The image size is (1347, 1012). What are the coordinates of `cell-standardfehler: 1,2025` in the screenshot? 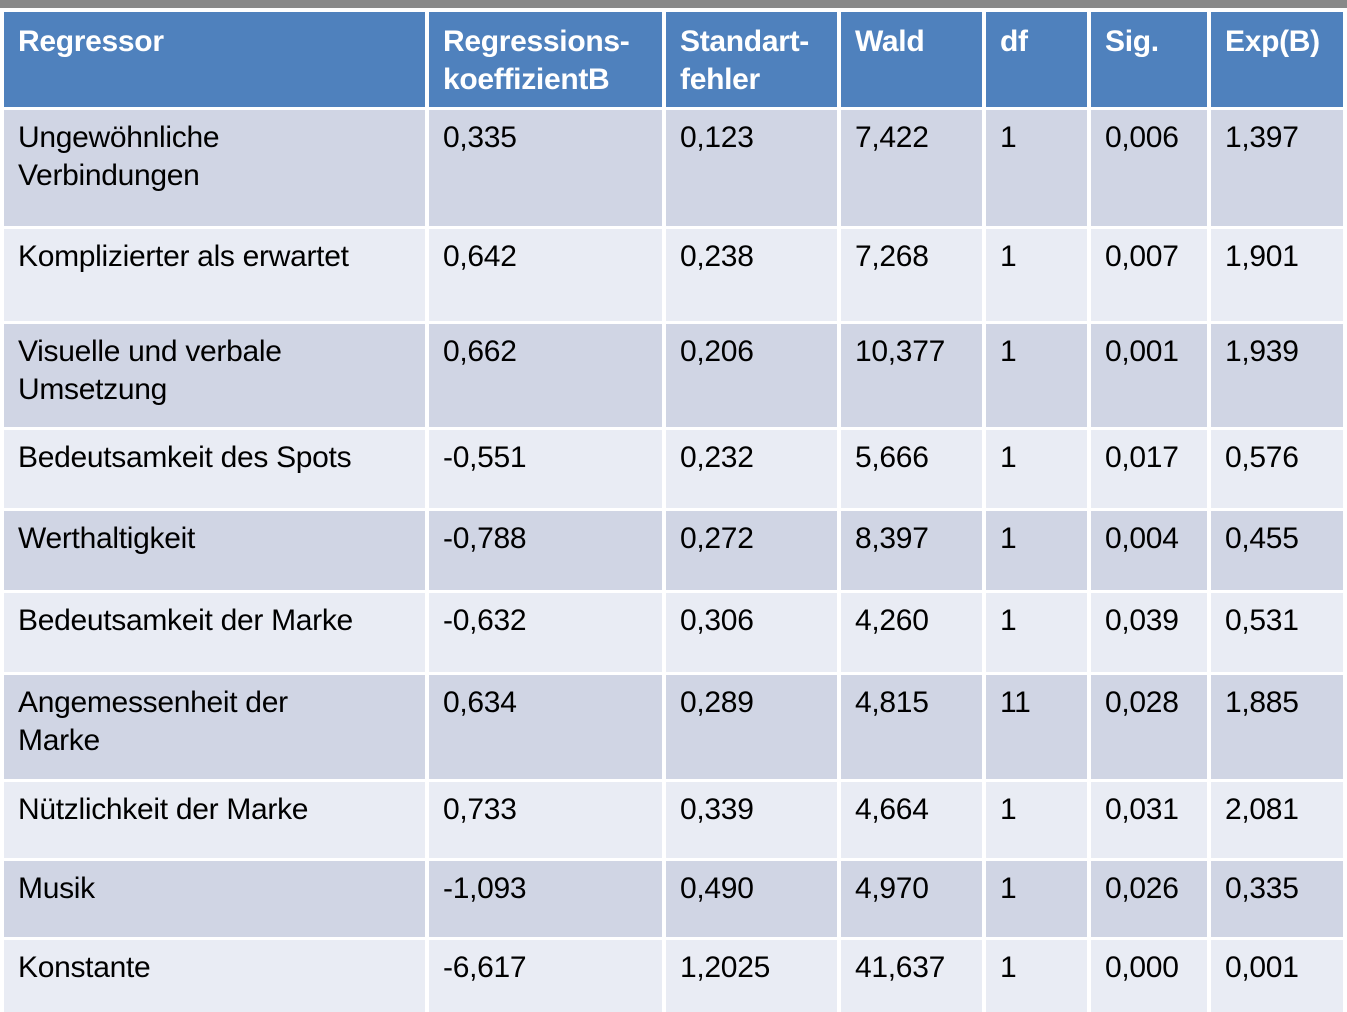 It's located at (753, 976).